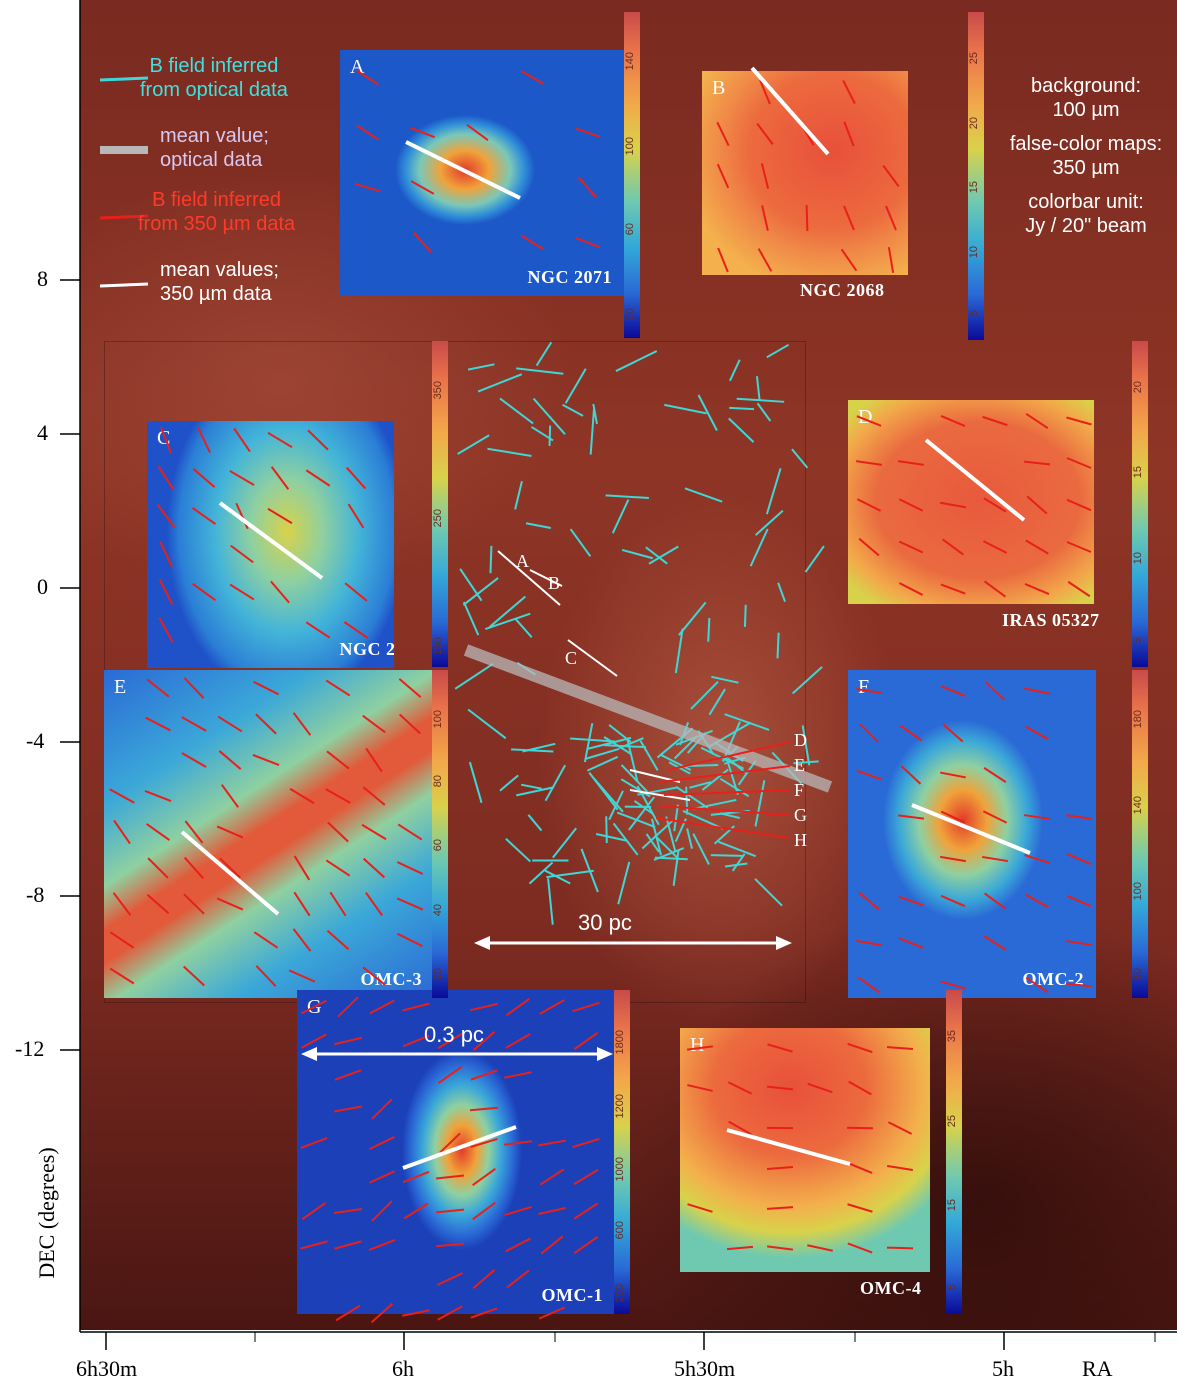  Describe the element at coordinates (571, 658) in the screenshot. I see `center-letter-C: C` at that location.